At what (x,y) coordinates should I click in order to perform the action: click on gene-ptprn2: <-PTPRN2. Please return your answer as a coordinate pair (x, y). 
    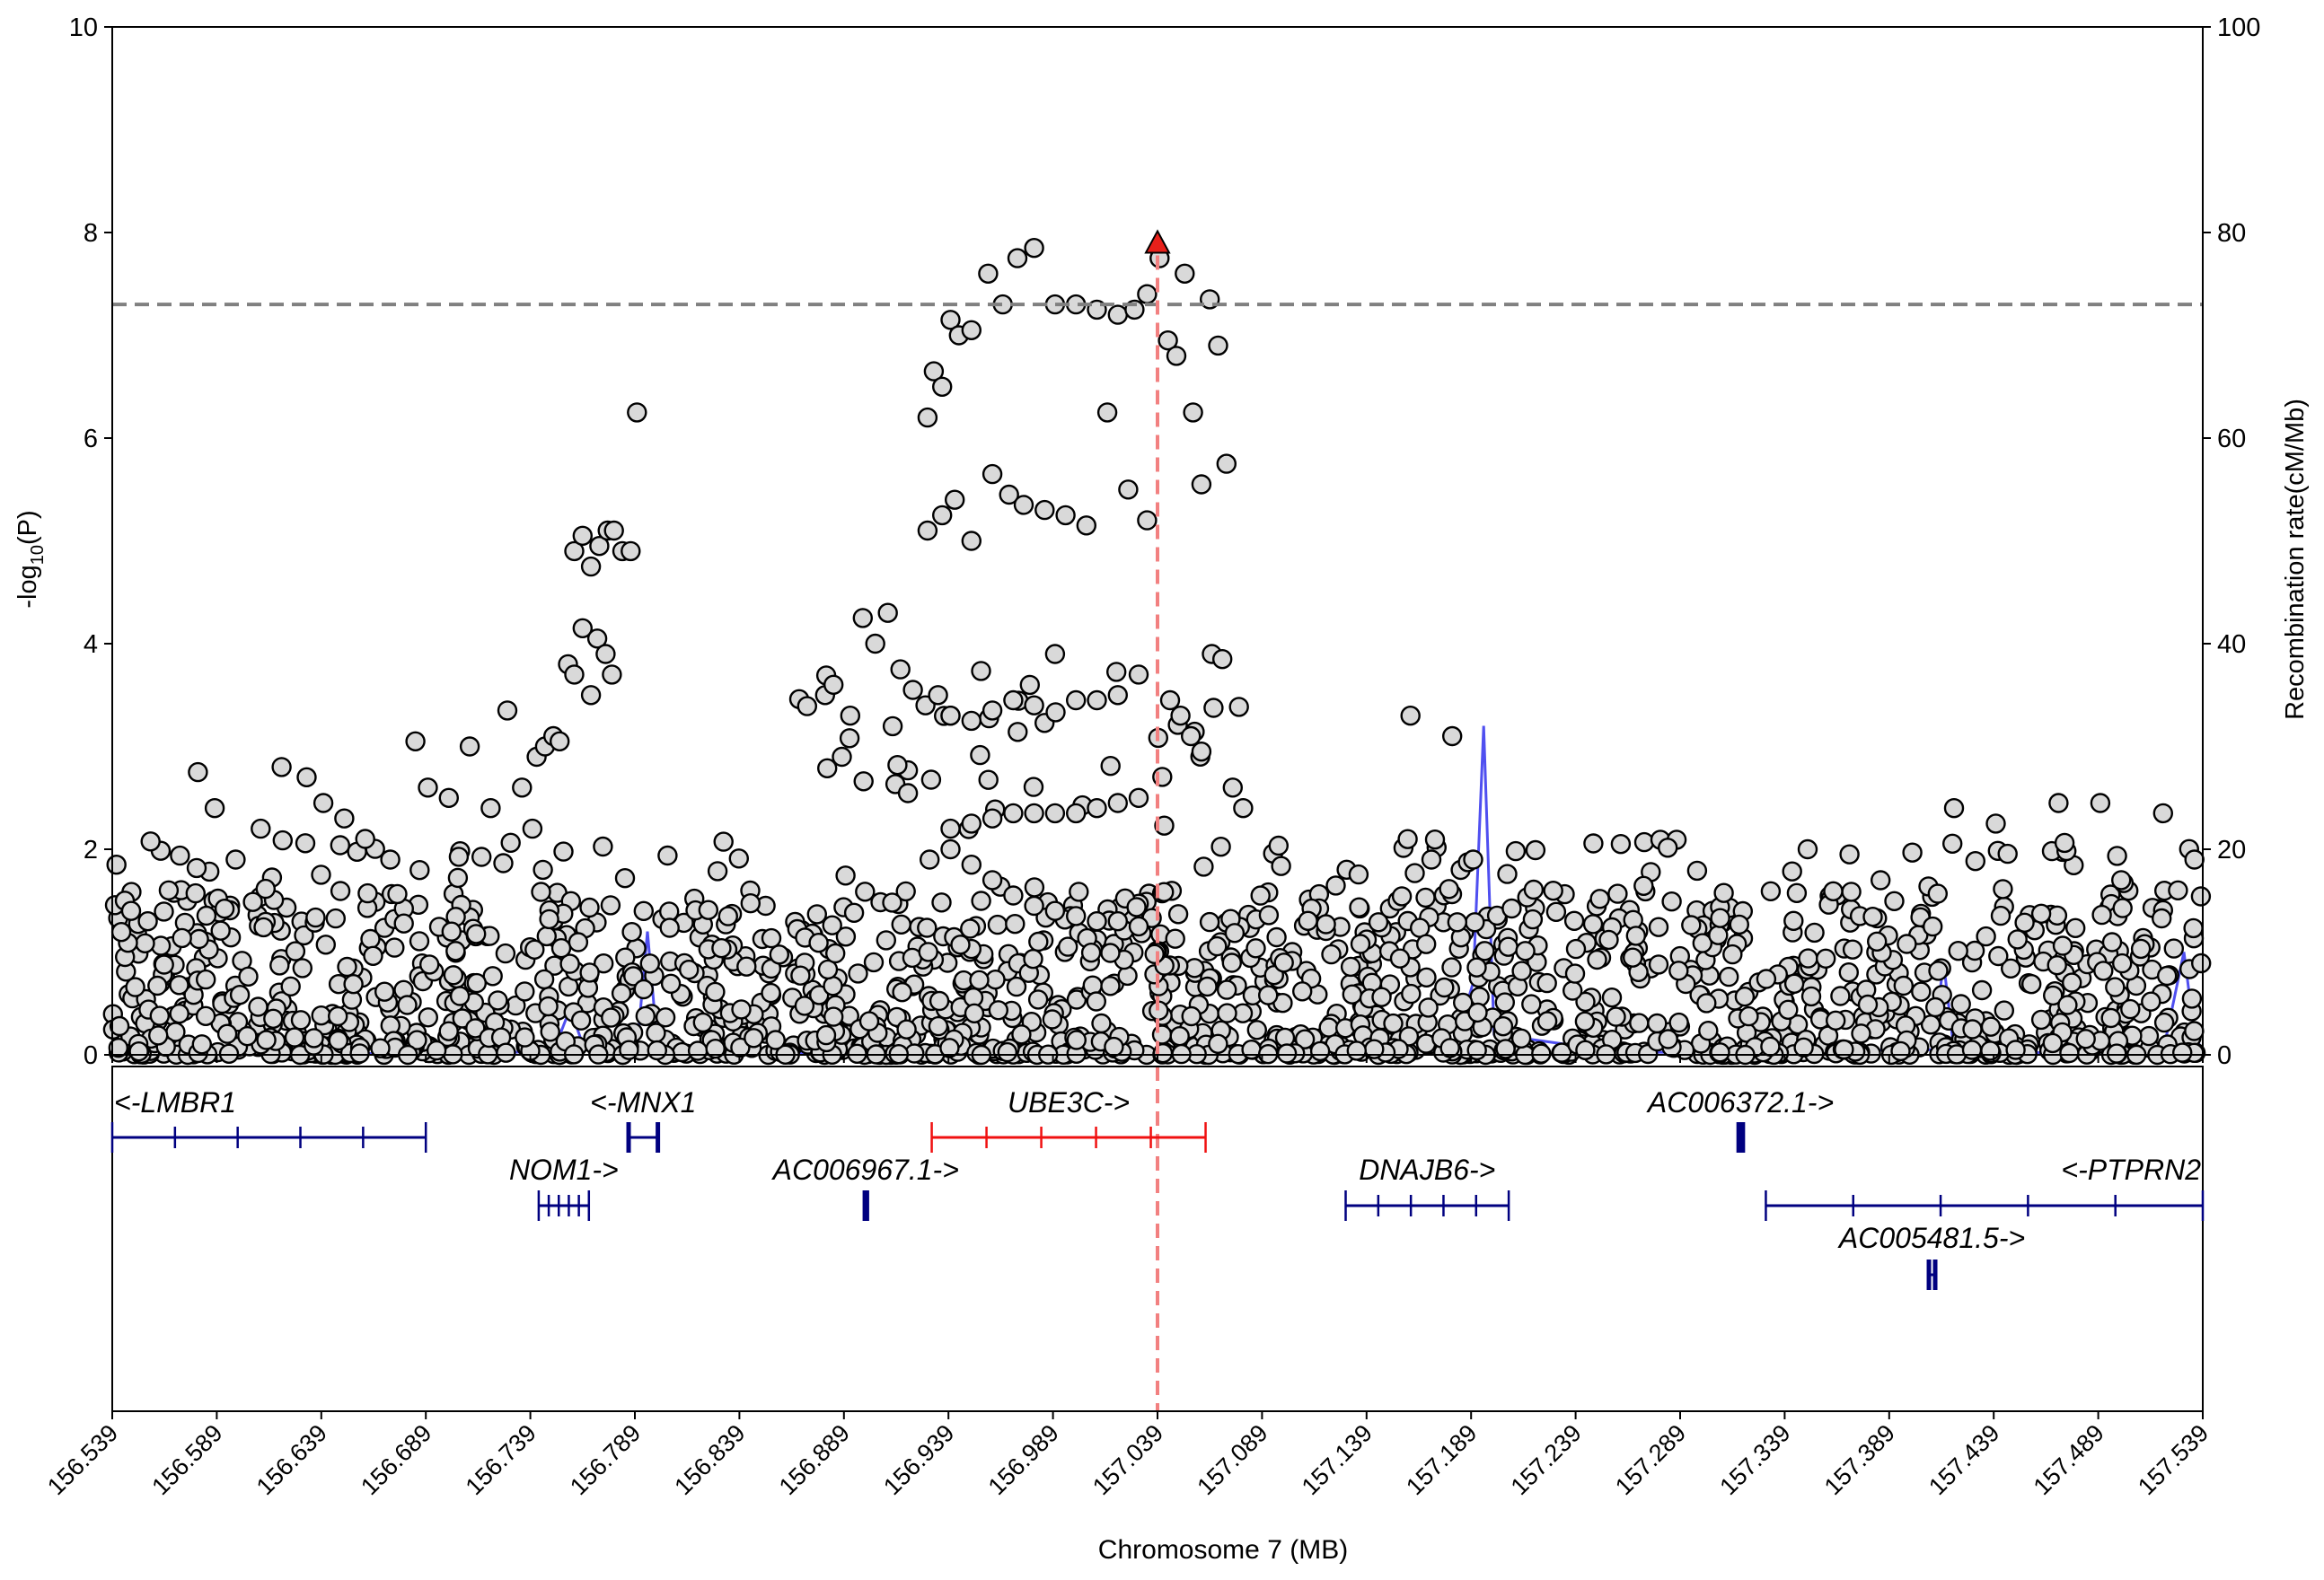
    Looking at the image, I should click on (1985, 1187).